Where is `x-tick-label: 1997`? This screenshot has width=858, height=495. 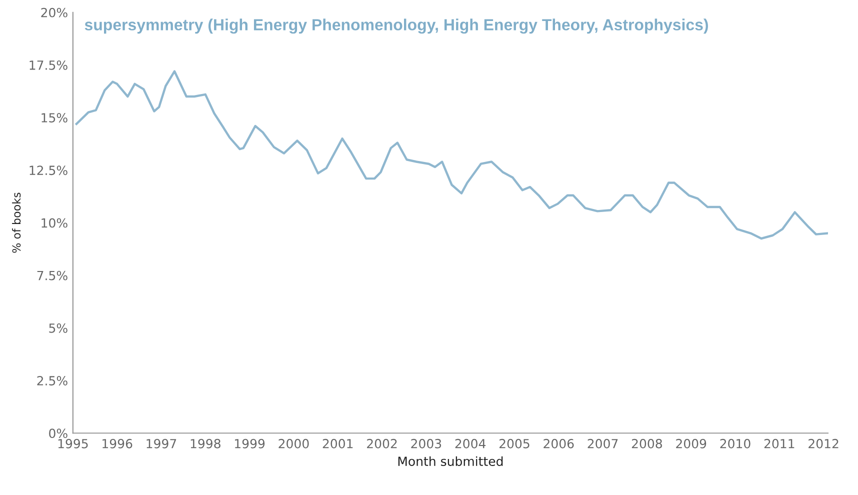 x-tick-label: 1997 is located at coordinates (161, 443).